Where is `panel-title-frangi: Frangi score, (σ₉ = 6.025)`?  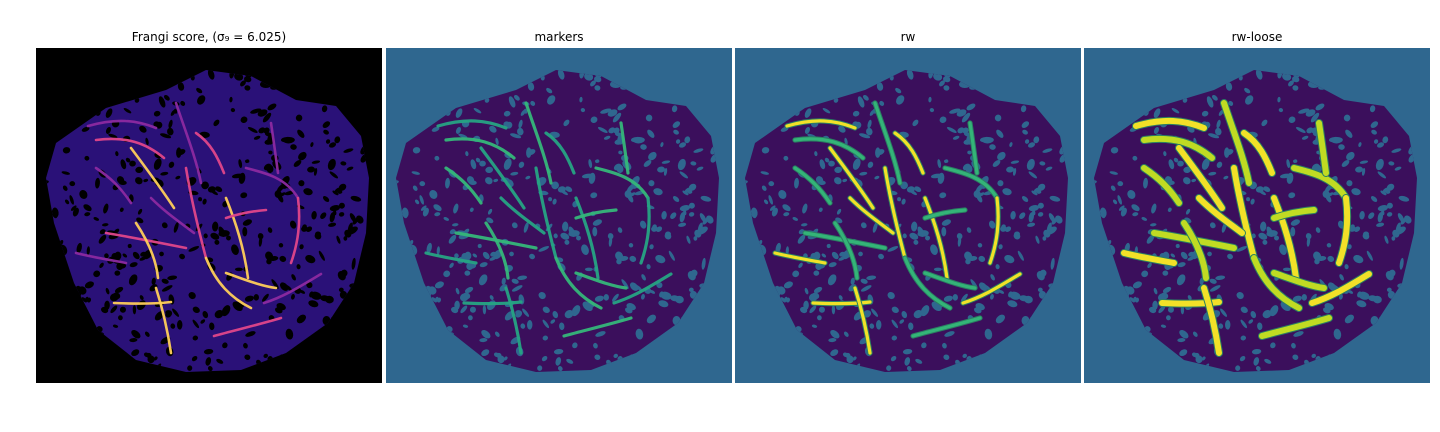
panel-title-frangi: Frangi score, (σ₉ = 6.025) is located at coordinates (209, 37).